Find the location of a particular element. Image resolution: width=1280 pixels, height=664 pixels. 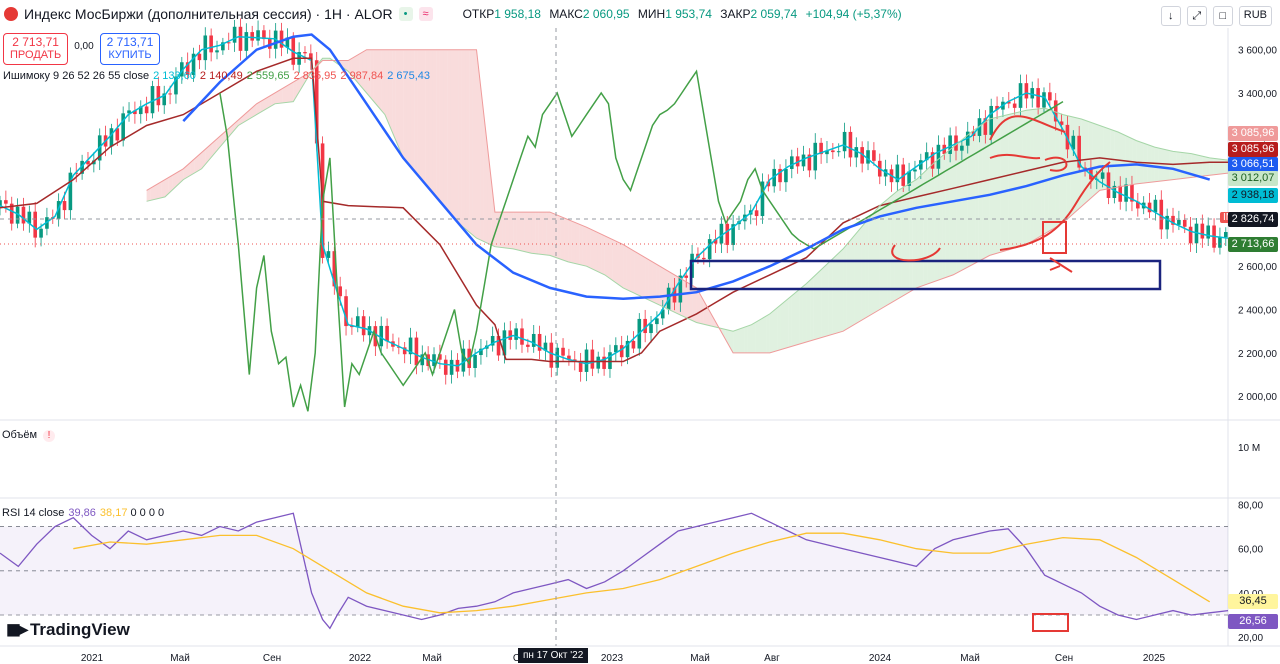

support-zone-rectangle is located at coordinates (925, 275).